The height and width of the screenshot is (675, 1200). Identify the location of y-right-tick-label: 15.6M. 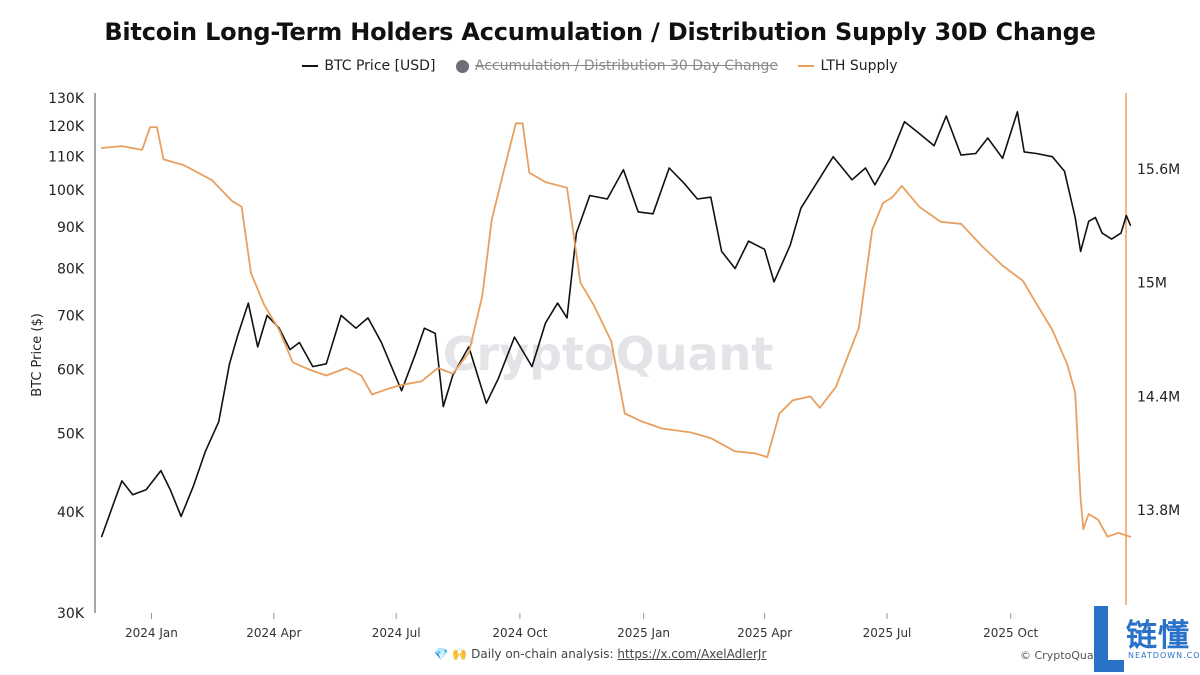
(1158, 170).